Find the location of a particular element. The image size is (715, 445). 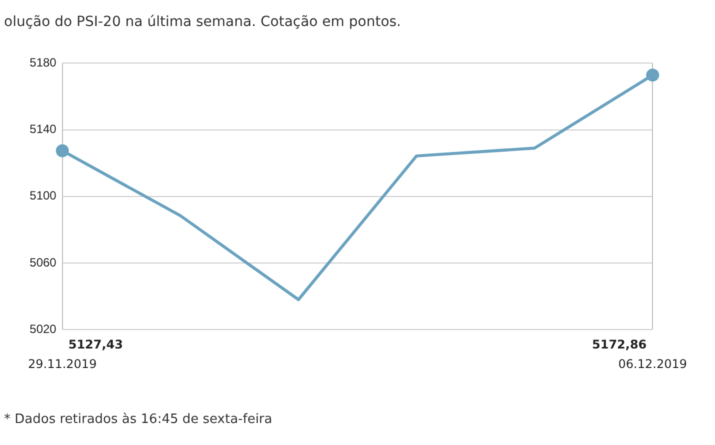

y-tick-label: 5020 is located at coordinates (43, 329).